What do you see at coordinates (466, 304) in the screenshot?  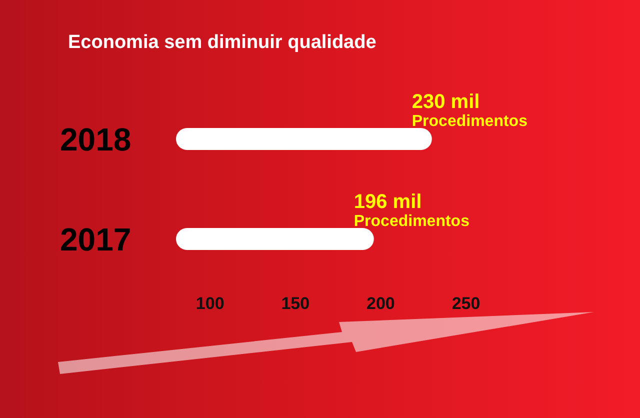 I see `x-tick-label: 250` at bounding box center [466, 304].